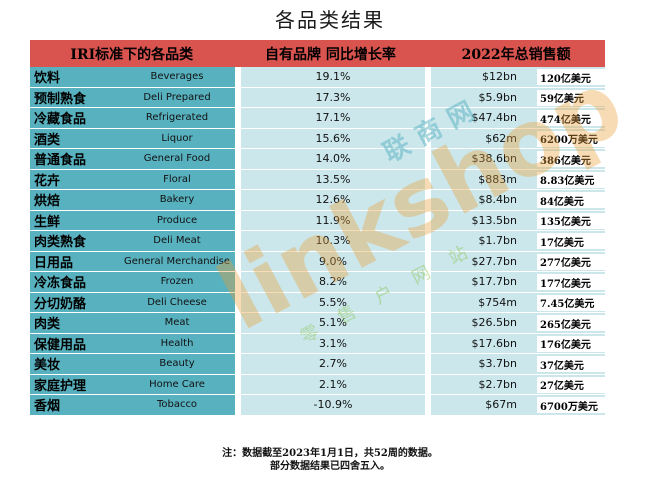 The height and width of the screenshot is (479, 660). I want to click on sales-usd: $2.7bn, so click(497, 384).